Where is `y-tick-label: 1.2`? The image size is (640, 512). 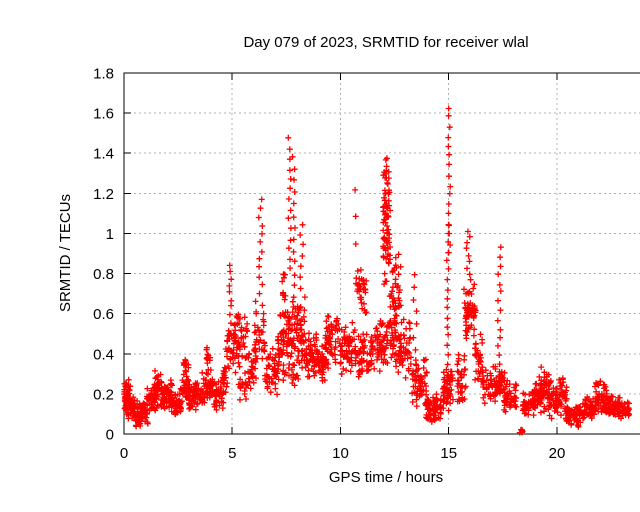 y-tick-label: 1.2 is located at coordinates (103, 194).